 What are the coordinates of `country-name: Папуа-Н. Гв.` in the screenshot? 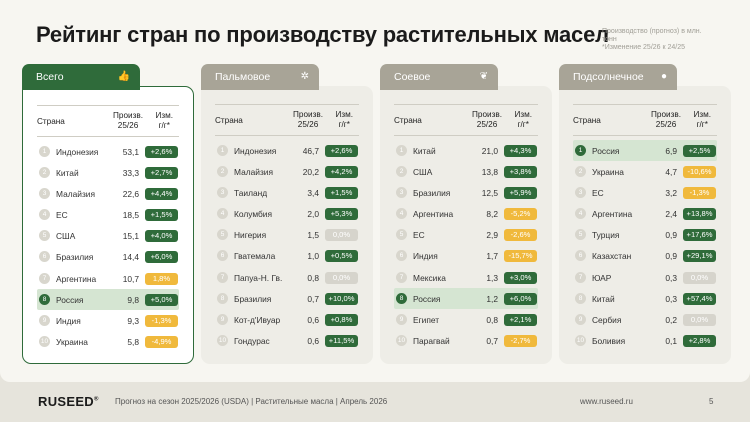 It's located at (258, 277).